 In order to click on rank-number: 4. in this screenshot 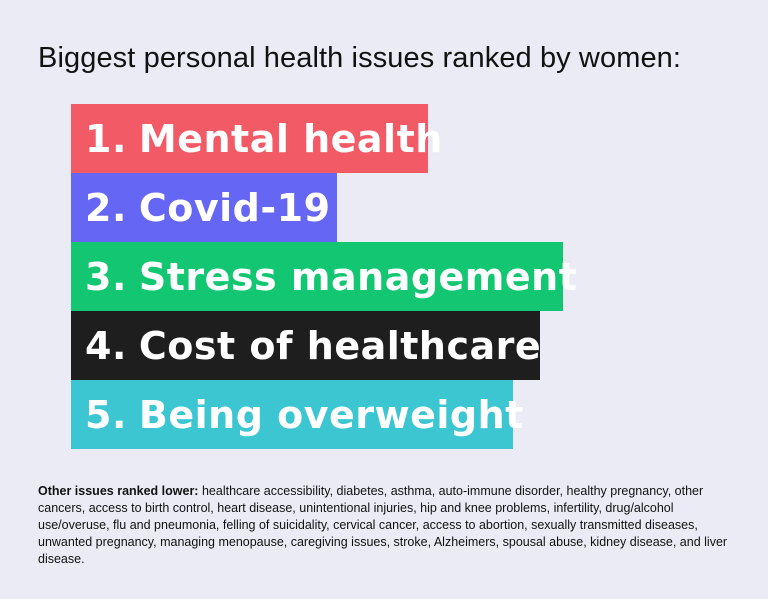, I will do `click(106, 345)`.